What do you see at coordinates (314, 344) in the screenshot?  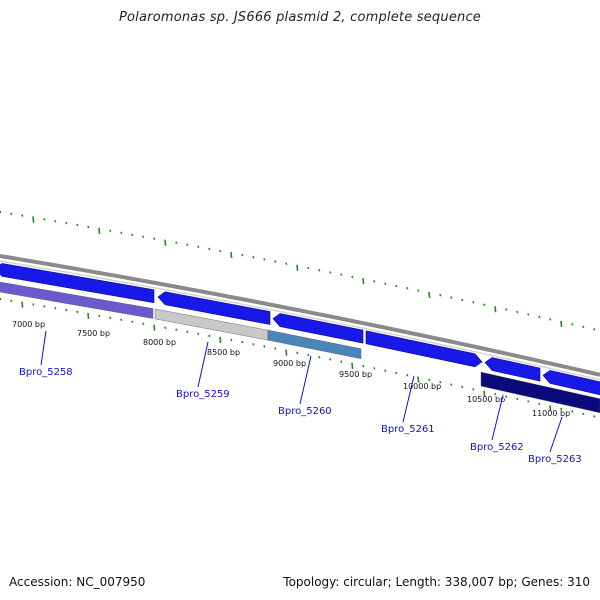 I see `gene-bpro_5260-inner` at bounding box center [314, 344].